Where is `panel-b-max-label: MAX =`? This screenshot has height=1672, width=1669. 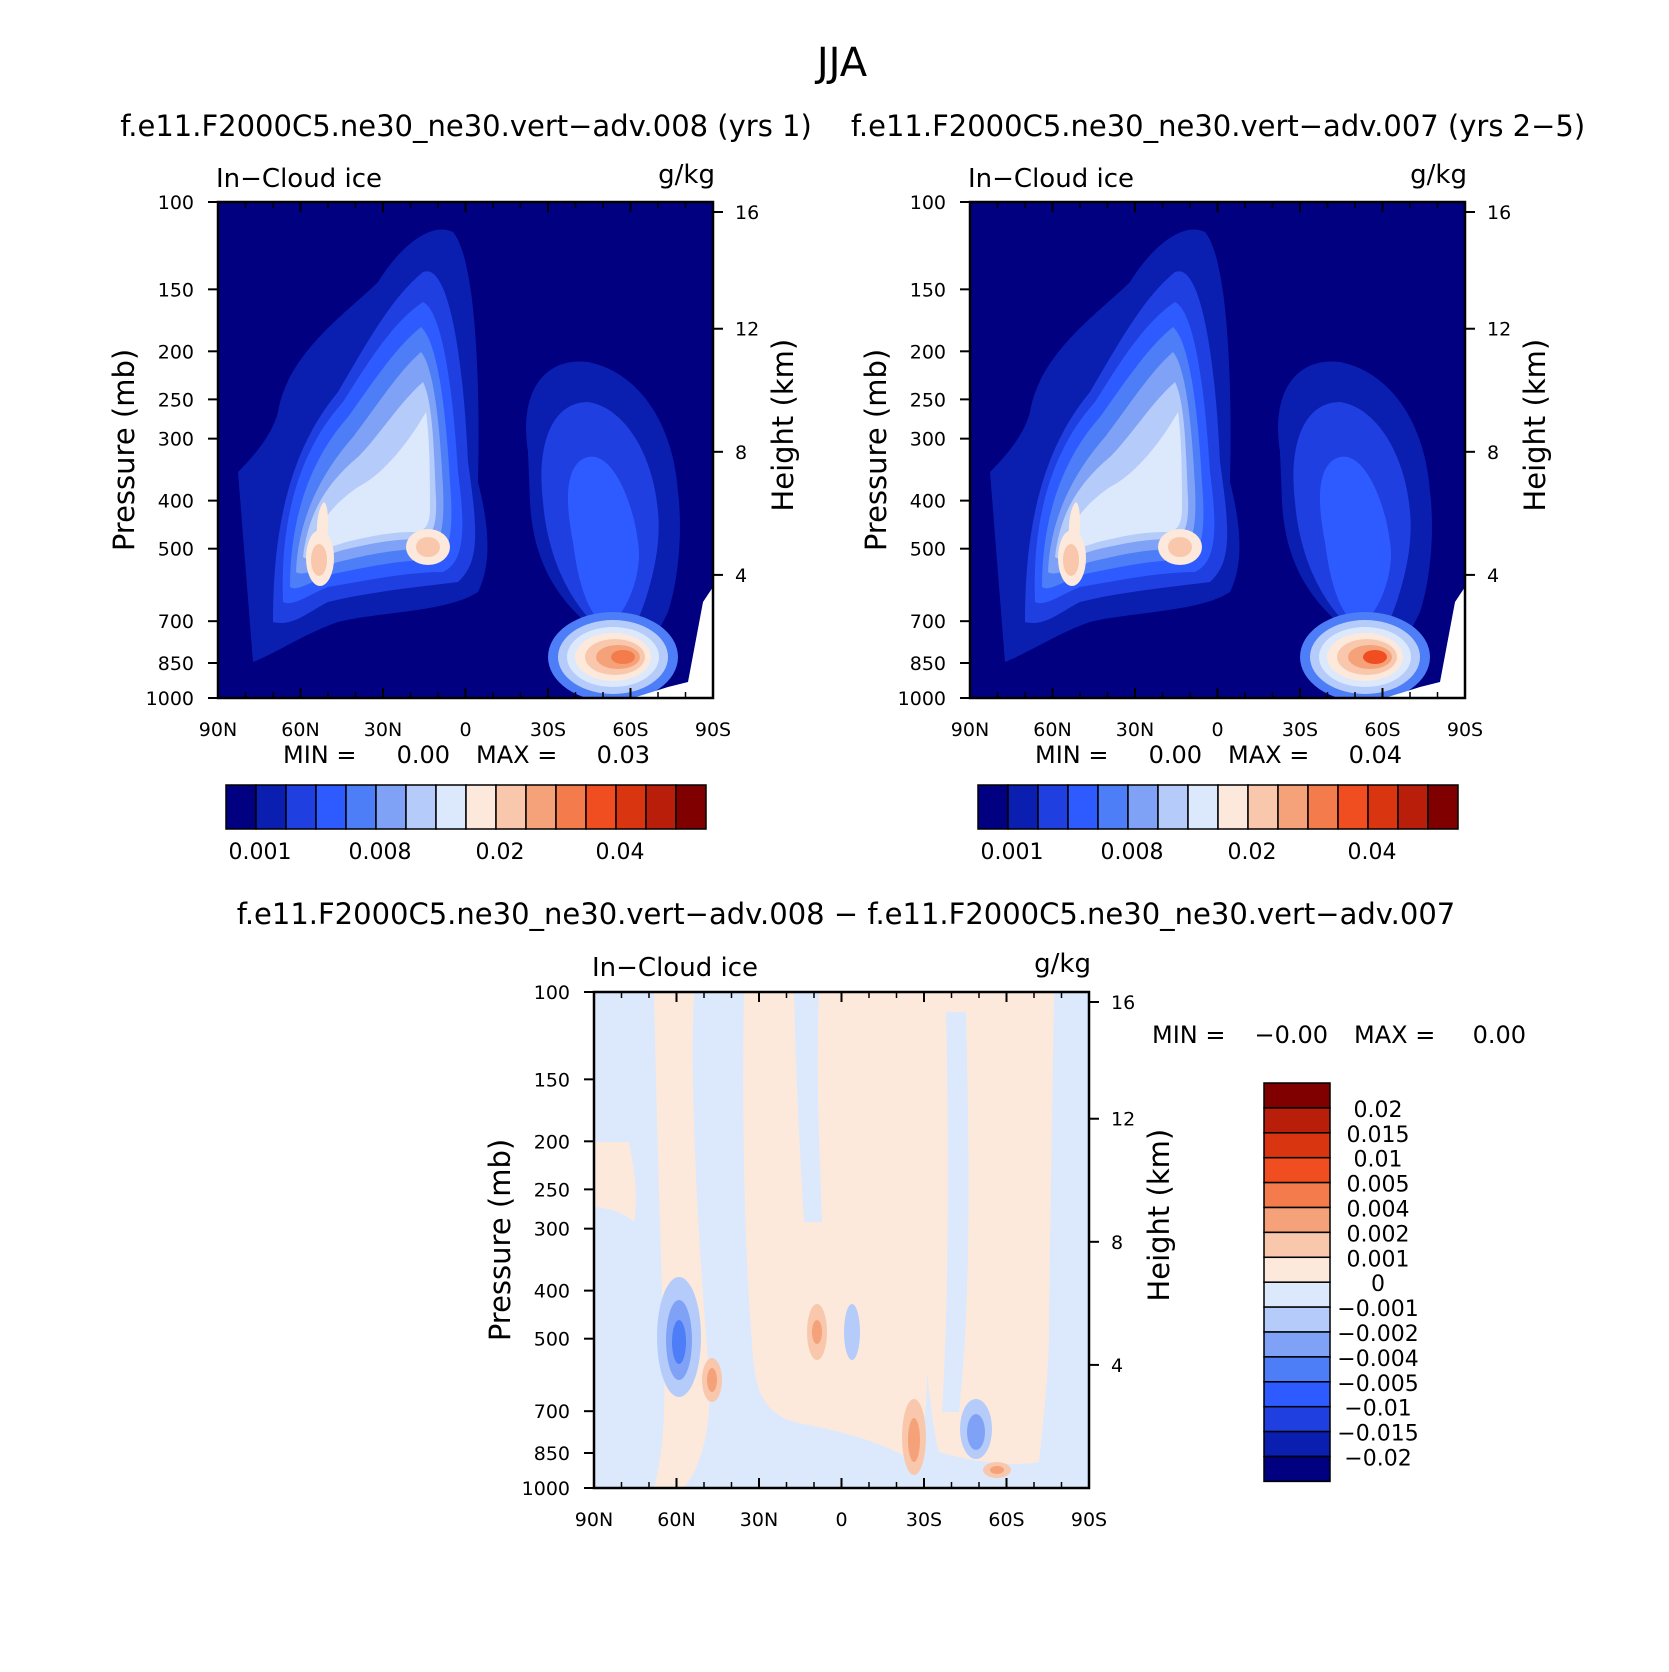
panel-b-max-label: MAX = is located at coordinates (1268, 755).